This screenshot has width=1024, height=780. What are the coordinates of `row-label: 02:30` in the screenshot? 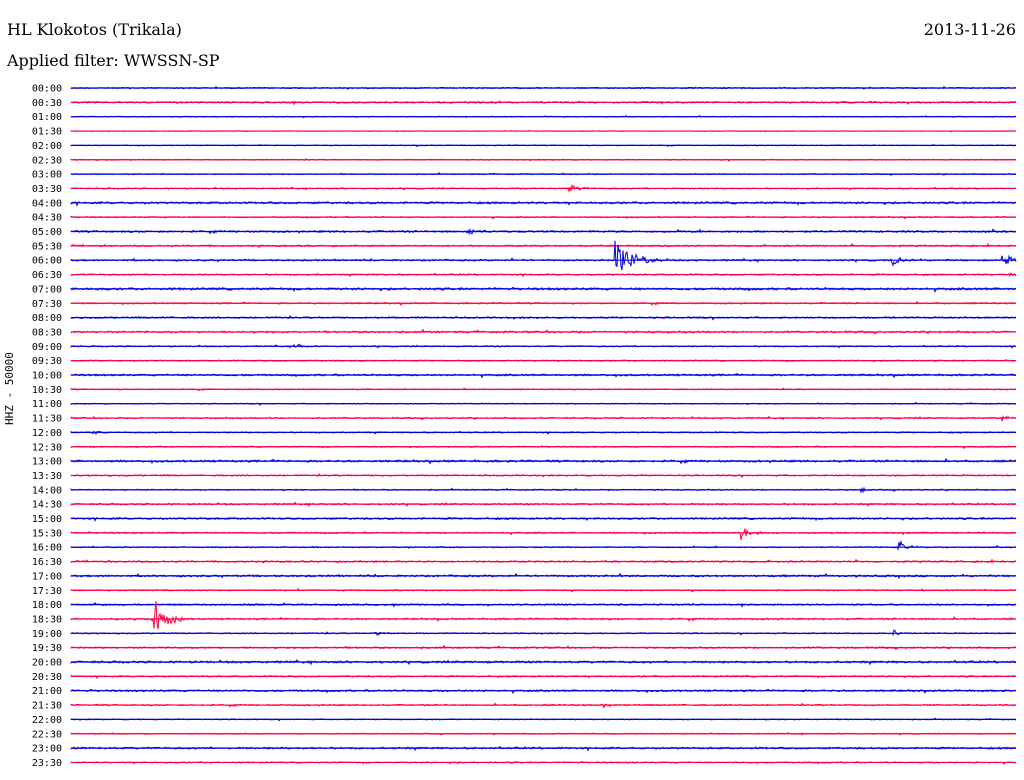 It's located at (47, 160).